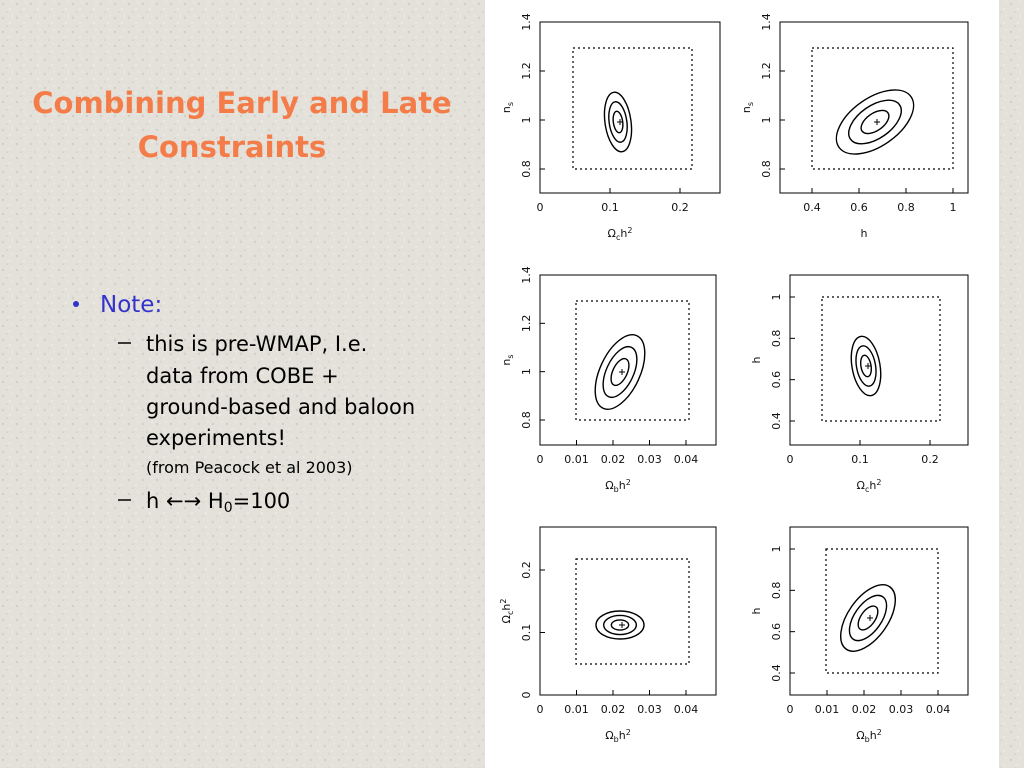  I want to click on y-tick-label: 0.2, so click(526, 570).